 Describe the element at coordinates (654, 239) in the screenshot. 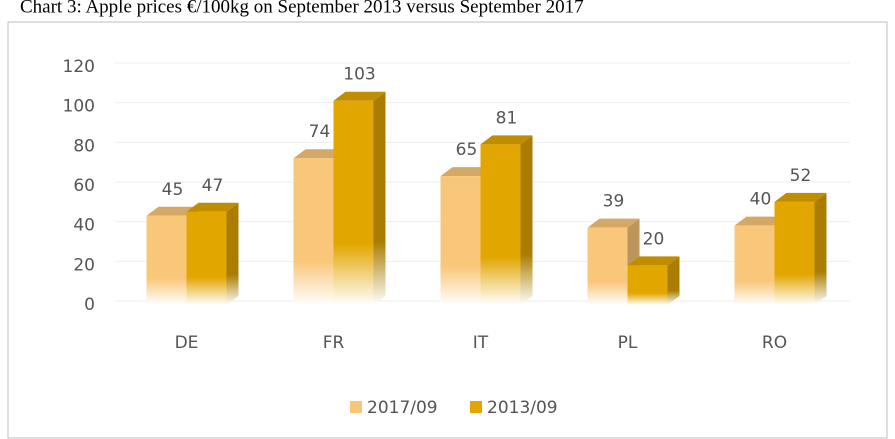

I see `data-label: 20` at that location.